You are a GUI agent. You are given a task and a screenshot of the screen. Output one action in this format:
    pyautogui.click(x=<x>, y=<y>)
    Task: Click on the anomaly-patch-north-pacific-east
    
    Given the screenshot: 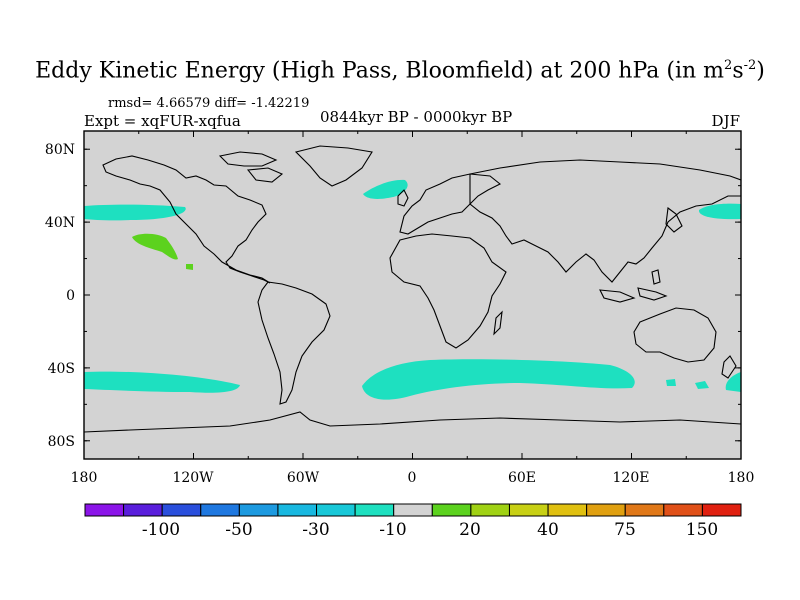 What is the action you would take?
    pyautogui.click(x=719, y=211)
    